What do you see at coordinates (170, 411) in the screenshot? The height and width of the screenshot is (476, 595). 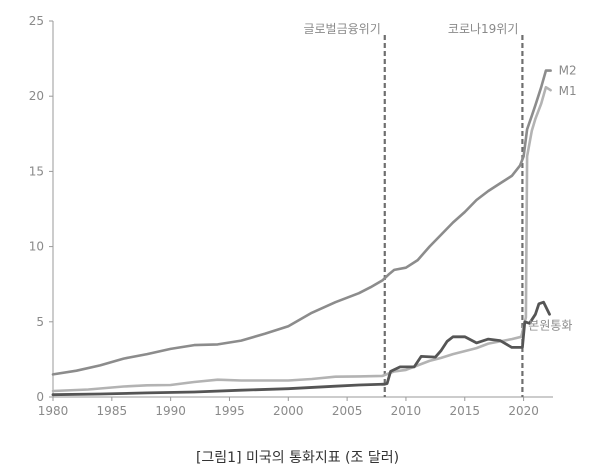 I see `x-tick-label: 1990` at bounding box center [170, 411].